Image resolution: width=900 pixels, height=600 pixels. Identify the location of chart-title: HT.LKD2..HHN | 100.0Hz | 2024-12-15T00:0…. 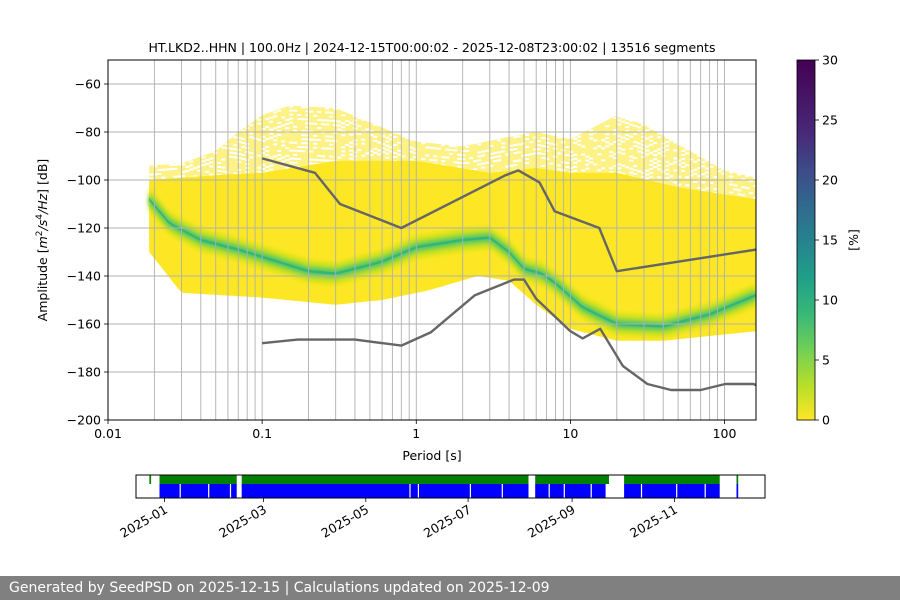
(432, 47).